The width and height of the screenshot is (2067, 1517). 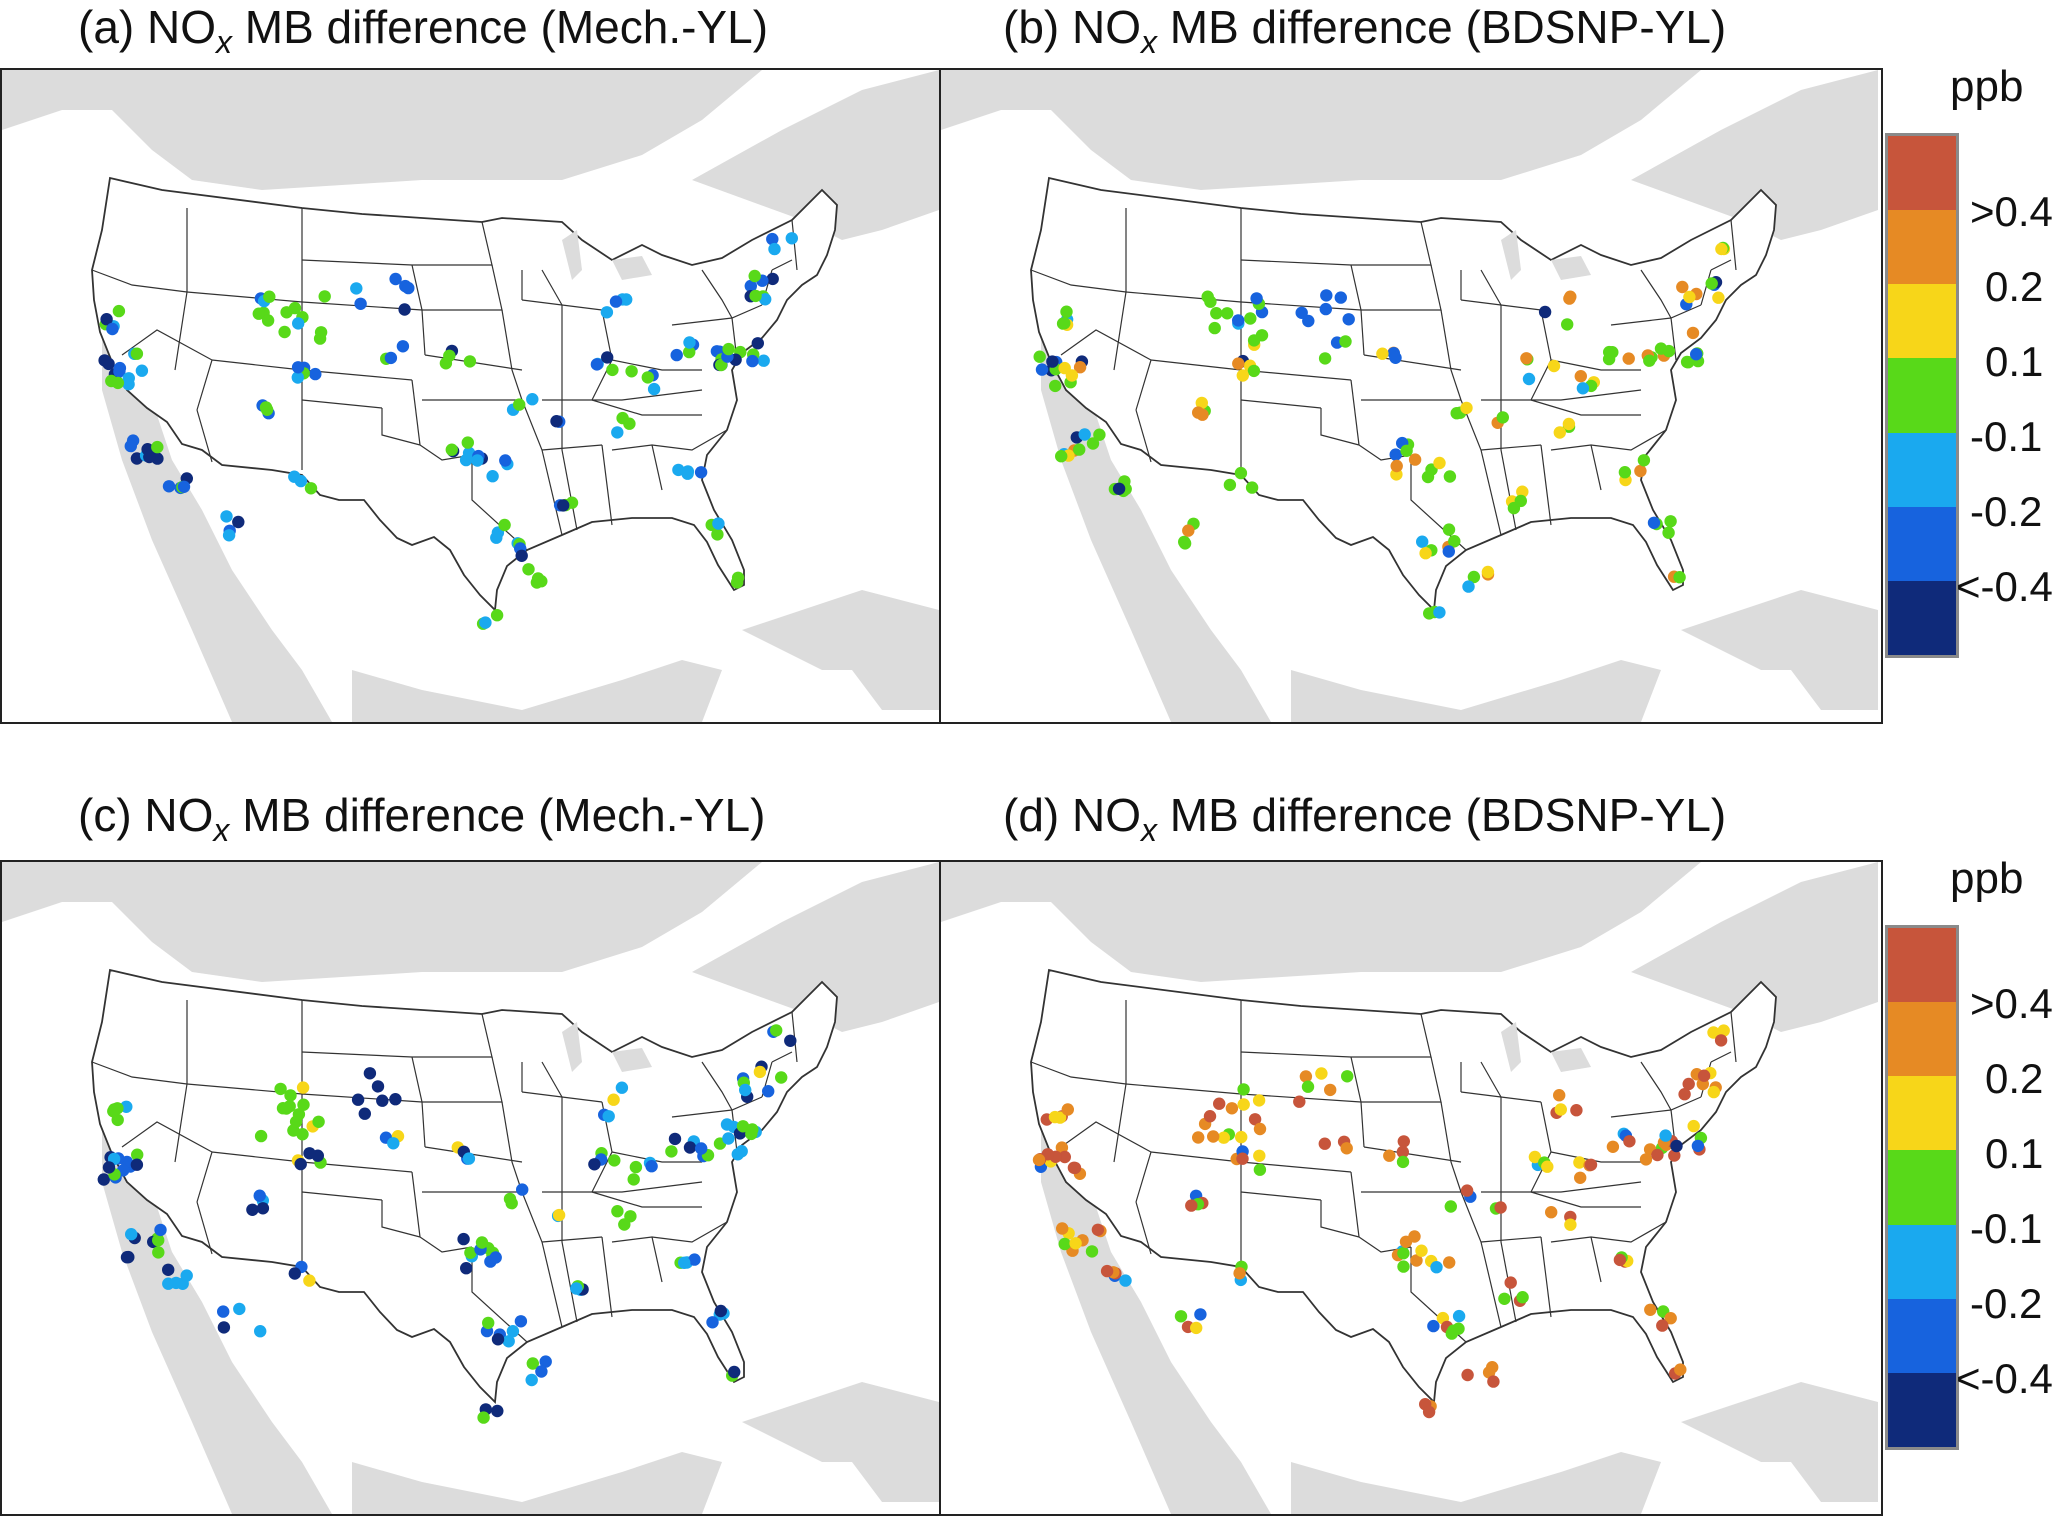 What do you see at coordinates (632, 1060) in the screenshot?
I see `great-lakes` at bounding box center [632, 1060].